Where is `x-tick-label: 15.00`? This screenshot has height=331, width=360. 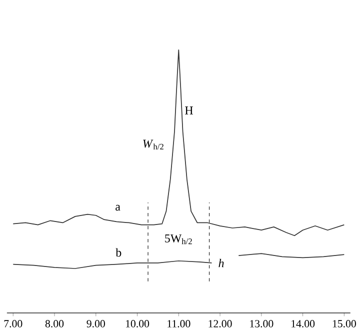 x-tick-label: 15.00 is located at coordinates (344, 324).